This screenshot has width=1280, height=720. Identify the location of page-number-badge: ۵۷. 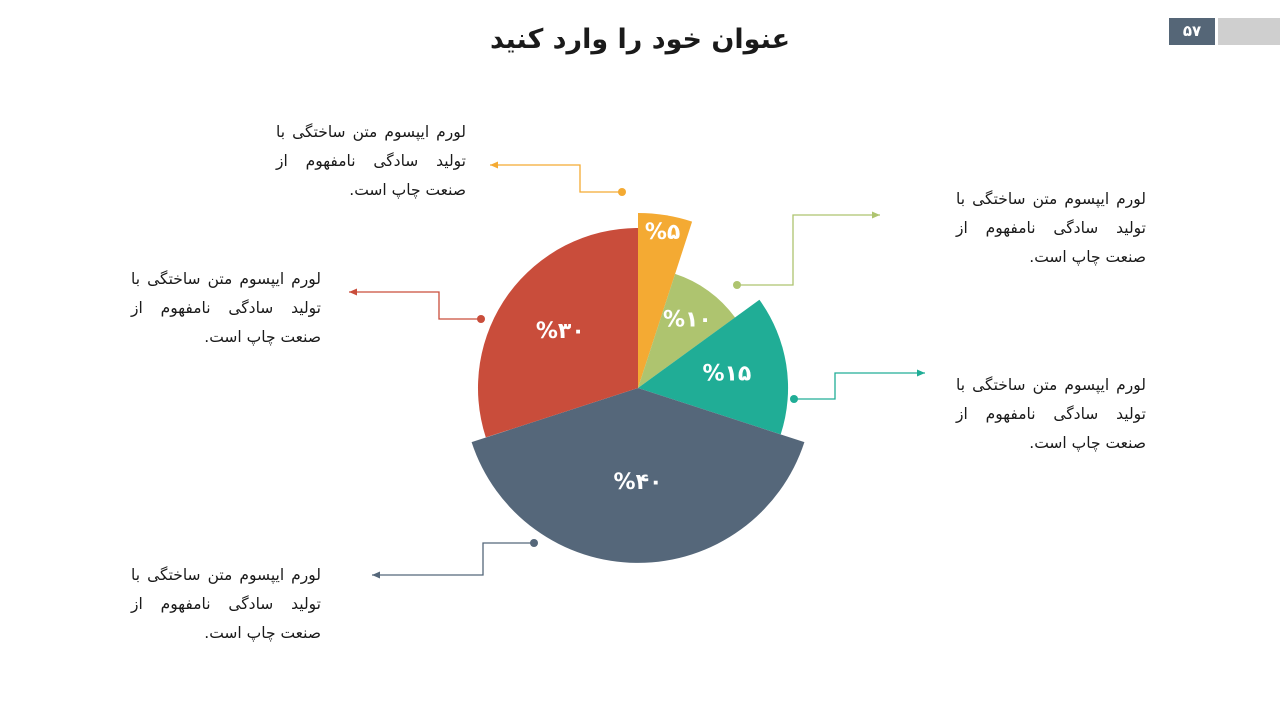
(1192, 31).